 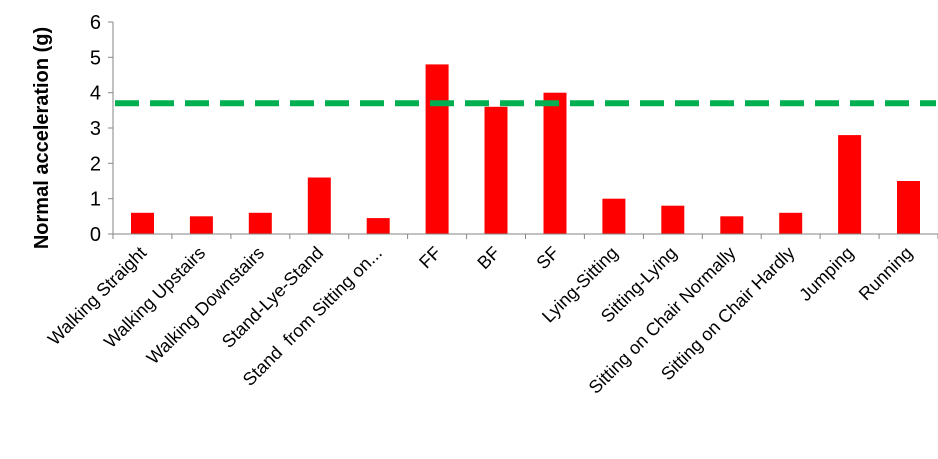 What do you see at coordinates (97, 296) in the screenshot?
I see `x-tick-label-1: Walking Straight` at bounding box center [97, 296].